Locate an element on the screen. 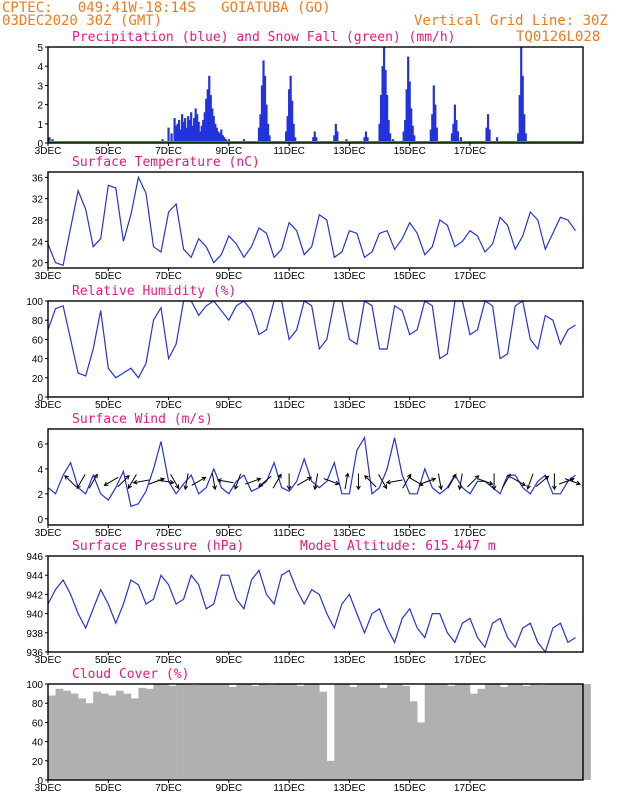 Image resolution: width=618 pixels, height=800 pixels. pres-extra-label: Model Altitude: 615.447 m is located at coordinates (398, 546).